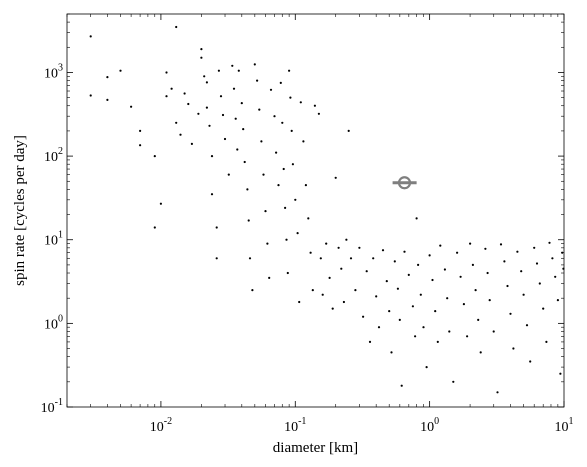 The height and width of the screenshot is (467, 587). What do you see at coordinates (161, 425) in the screenshot?
I see `x-tick-label: 10⁻²` at bounding box center [161, 425].